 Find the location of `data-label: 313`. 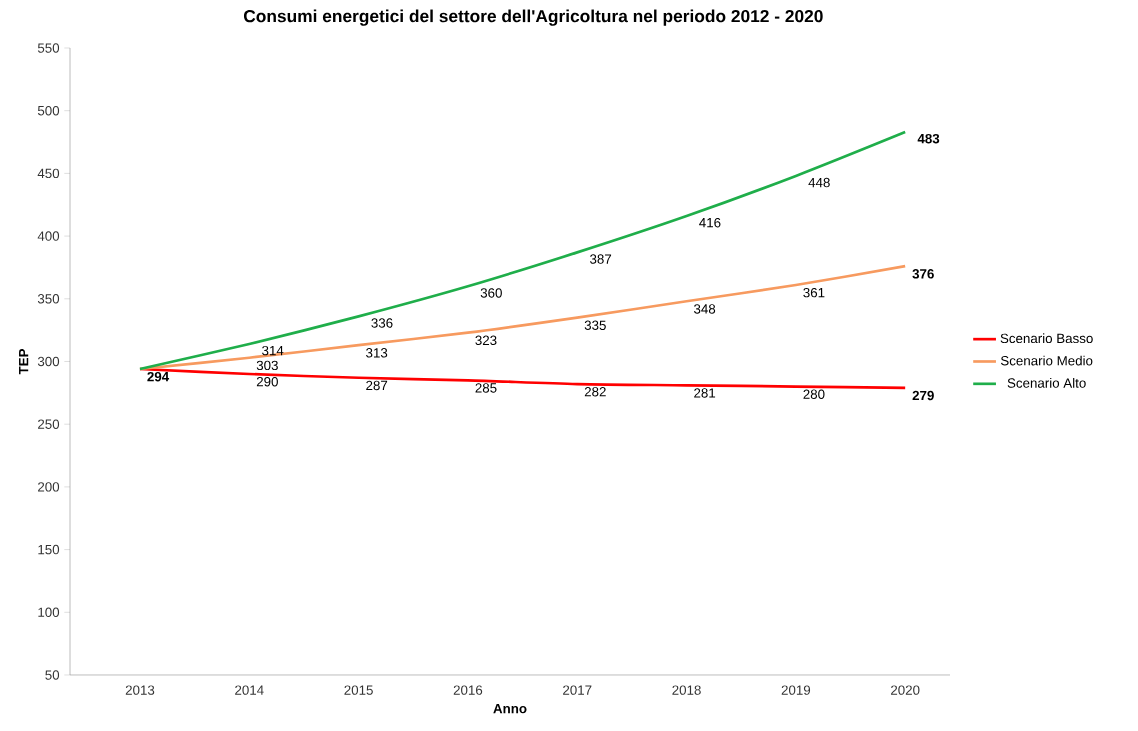

data-label: 313 is located at coordinates (377, 353).